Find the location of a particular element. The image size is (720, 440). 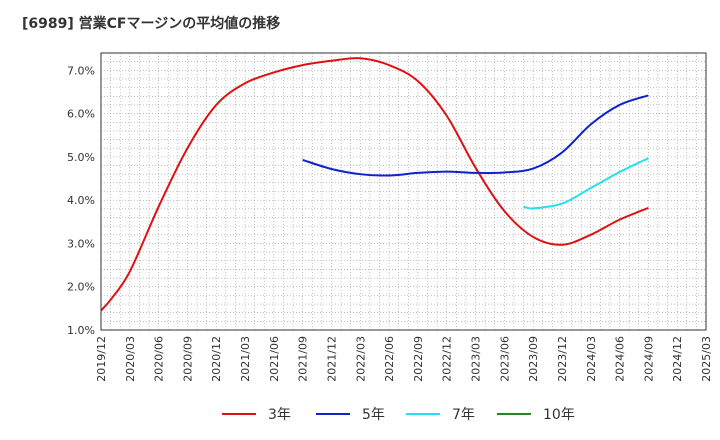

legend-item-3yr: 3年 is located at coordinates (256, 414).